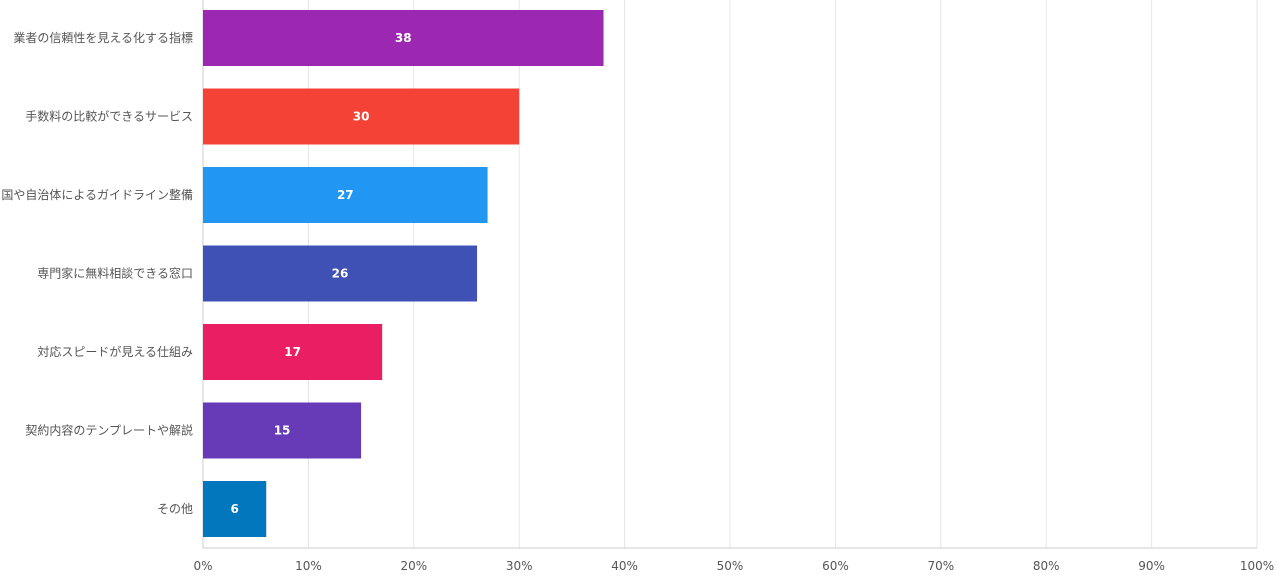 This screenshot has width=1280, height=581. I want to click on category-label: 専門家に無料相談できる窓口, so click(115, 273).